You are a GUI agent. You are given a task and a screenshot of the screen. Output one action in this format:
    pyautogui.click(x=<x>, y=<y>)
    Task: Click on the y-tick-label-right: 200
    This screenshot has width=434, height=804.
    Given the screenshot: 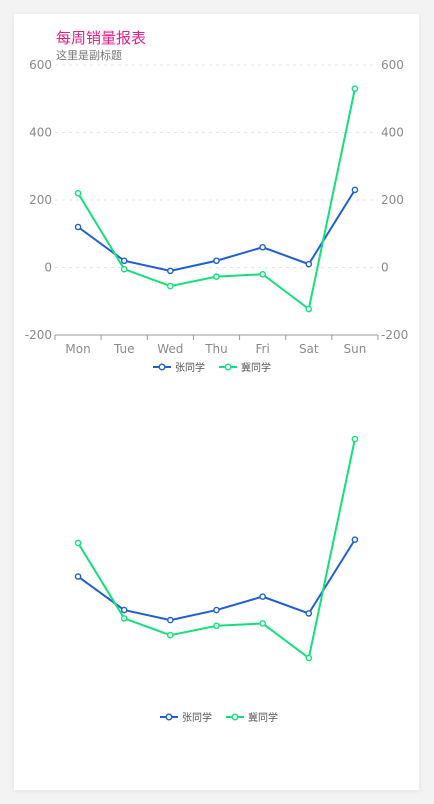 What is the action you would take?
    pyautogui.click(x=392, y=200)
    